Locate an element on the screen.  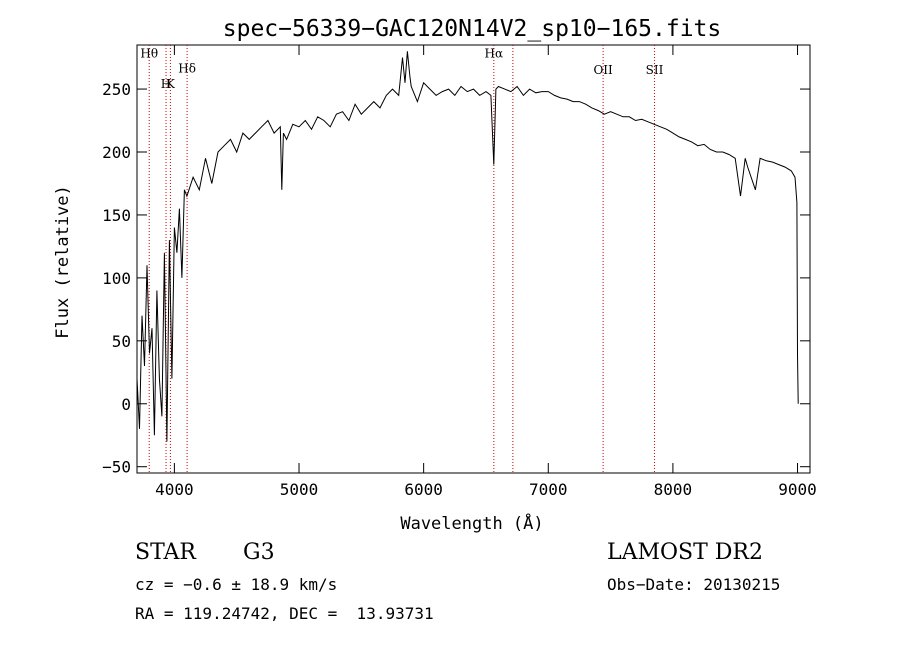
y-tick-label: 250 is located at coordinates (116, 89).